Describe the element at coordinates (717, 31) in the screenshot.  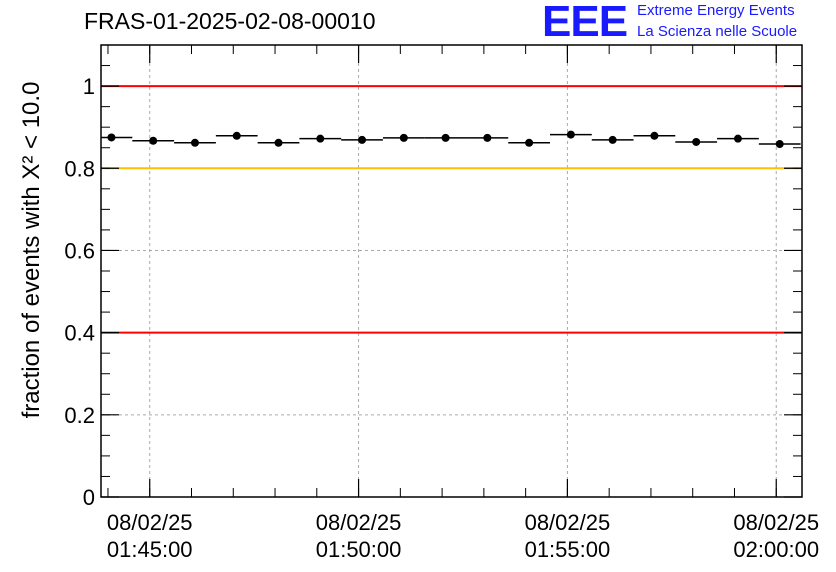
I see `logo-subtitle-line2: La Scienza nelle Scuole` at that location.